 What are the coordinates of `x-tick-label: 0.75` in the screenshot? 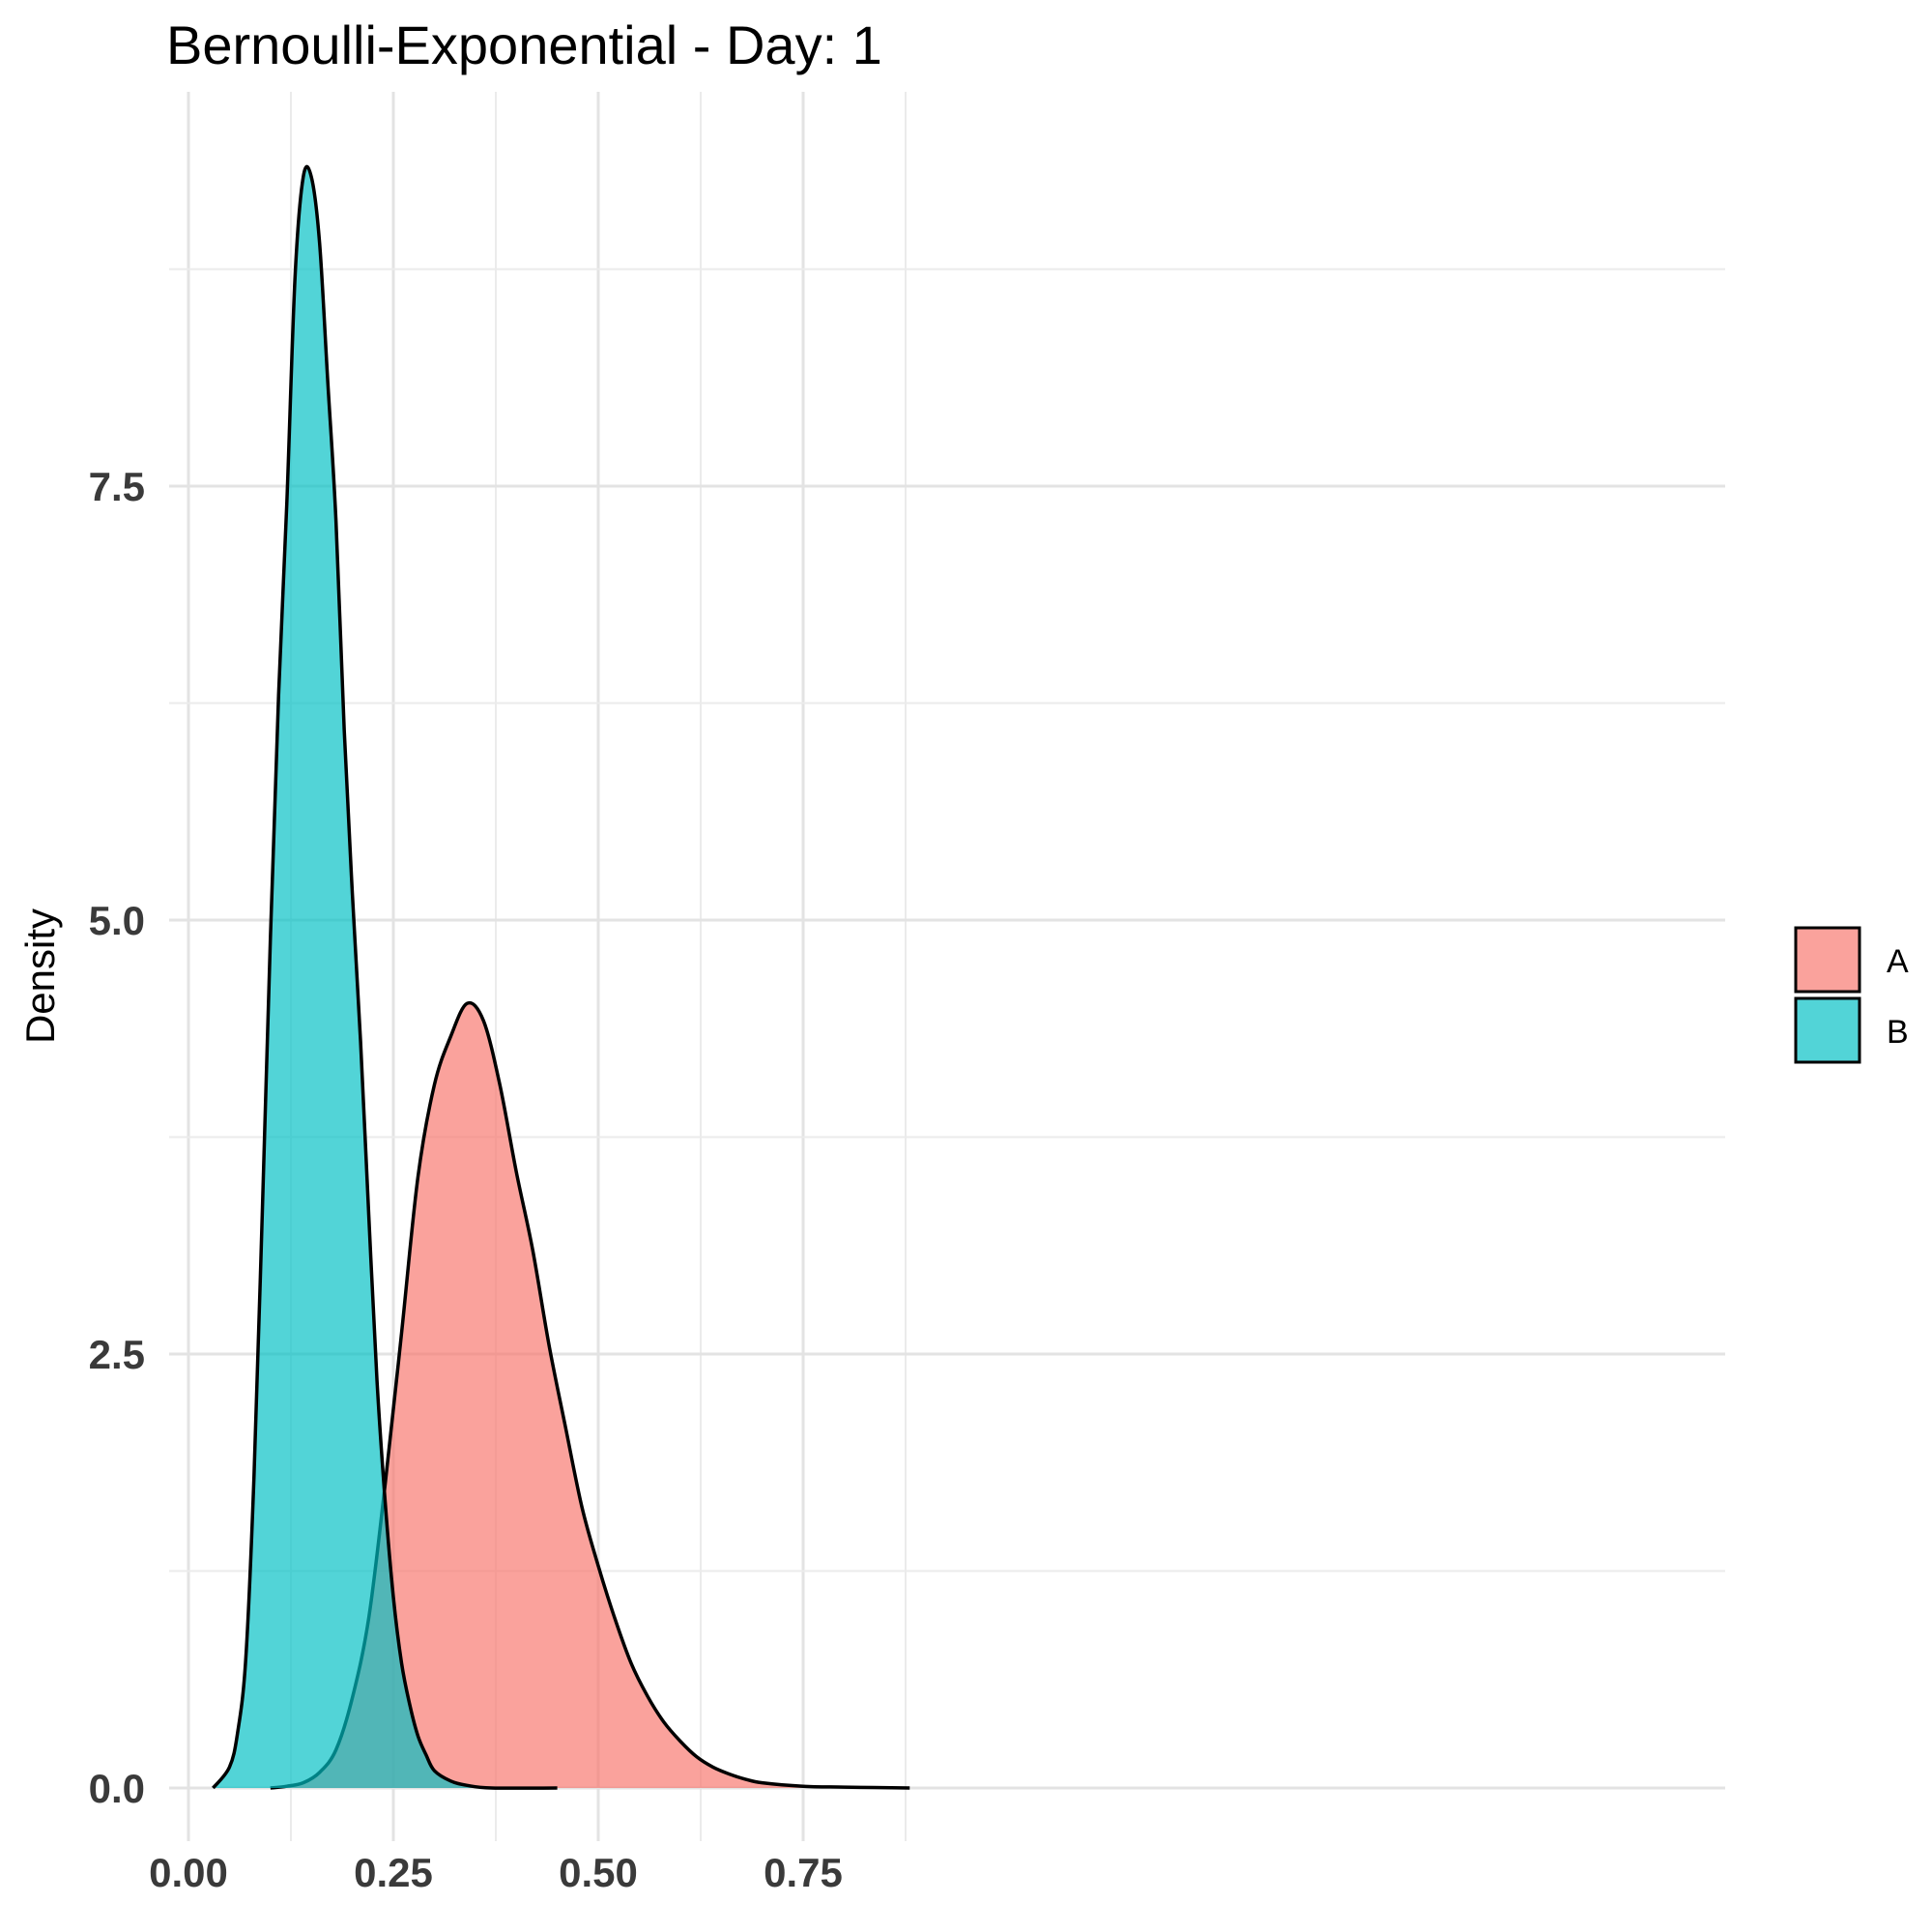 It's located at (803, 1872).